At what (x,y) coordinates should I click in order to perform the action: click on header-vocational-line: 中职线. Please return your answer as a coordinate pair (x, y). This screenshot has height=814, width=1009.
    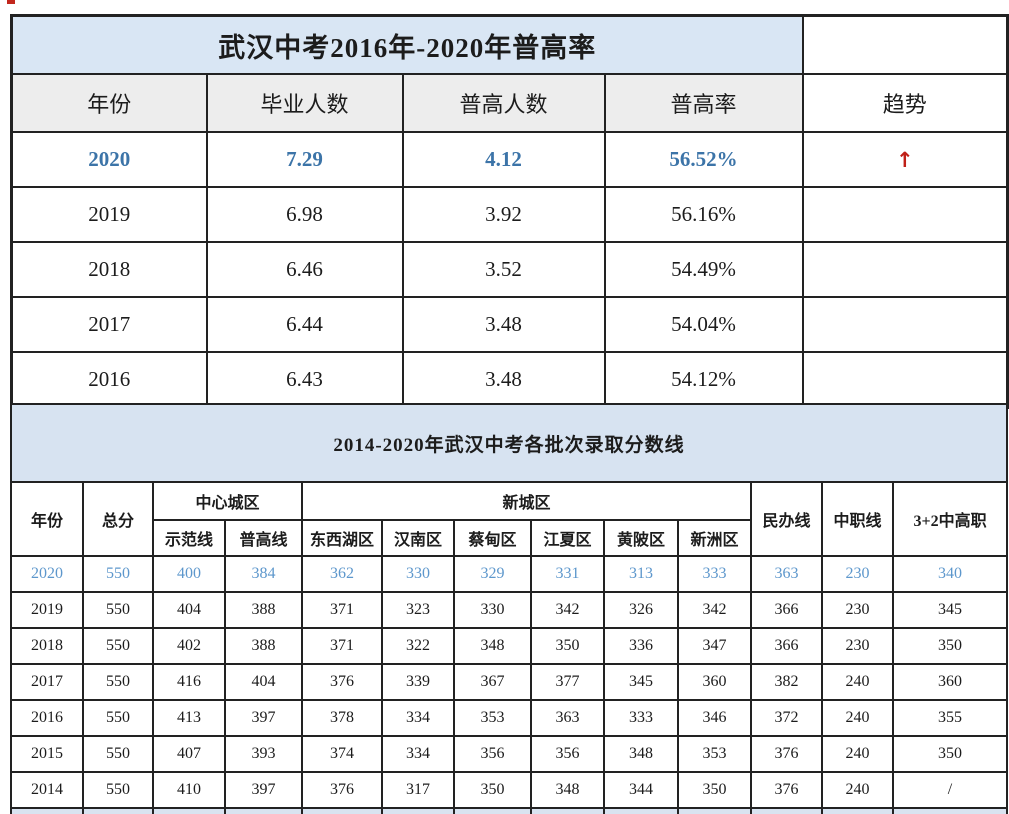
    Looking at the image, I should click on (857, 519).